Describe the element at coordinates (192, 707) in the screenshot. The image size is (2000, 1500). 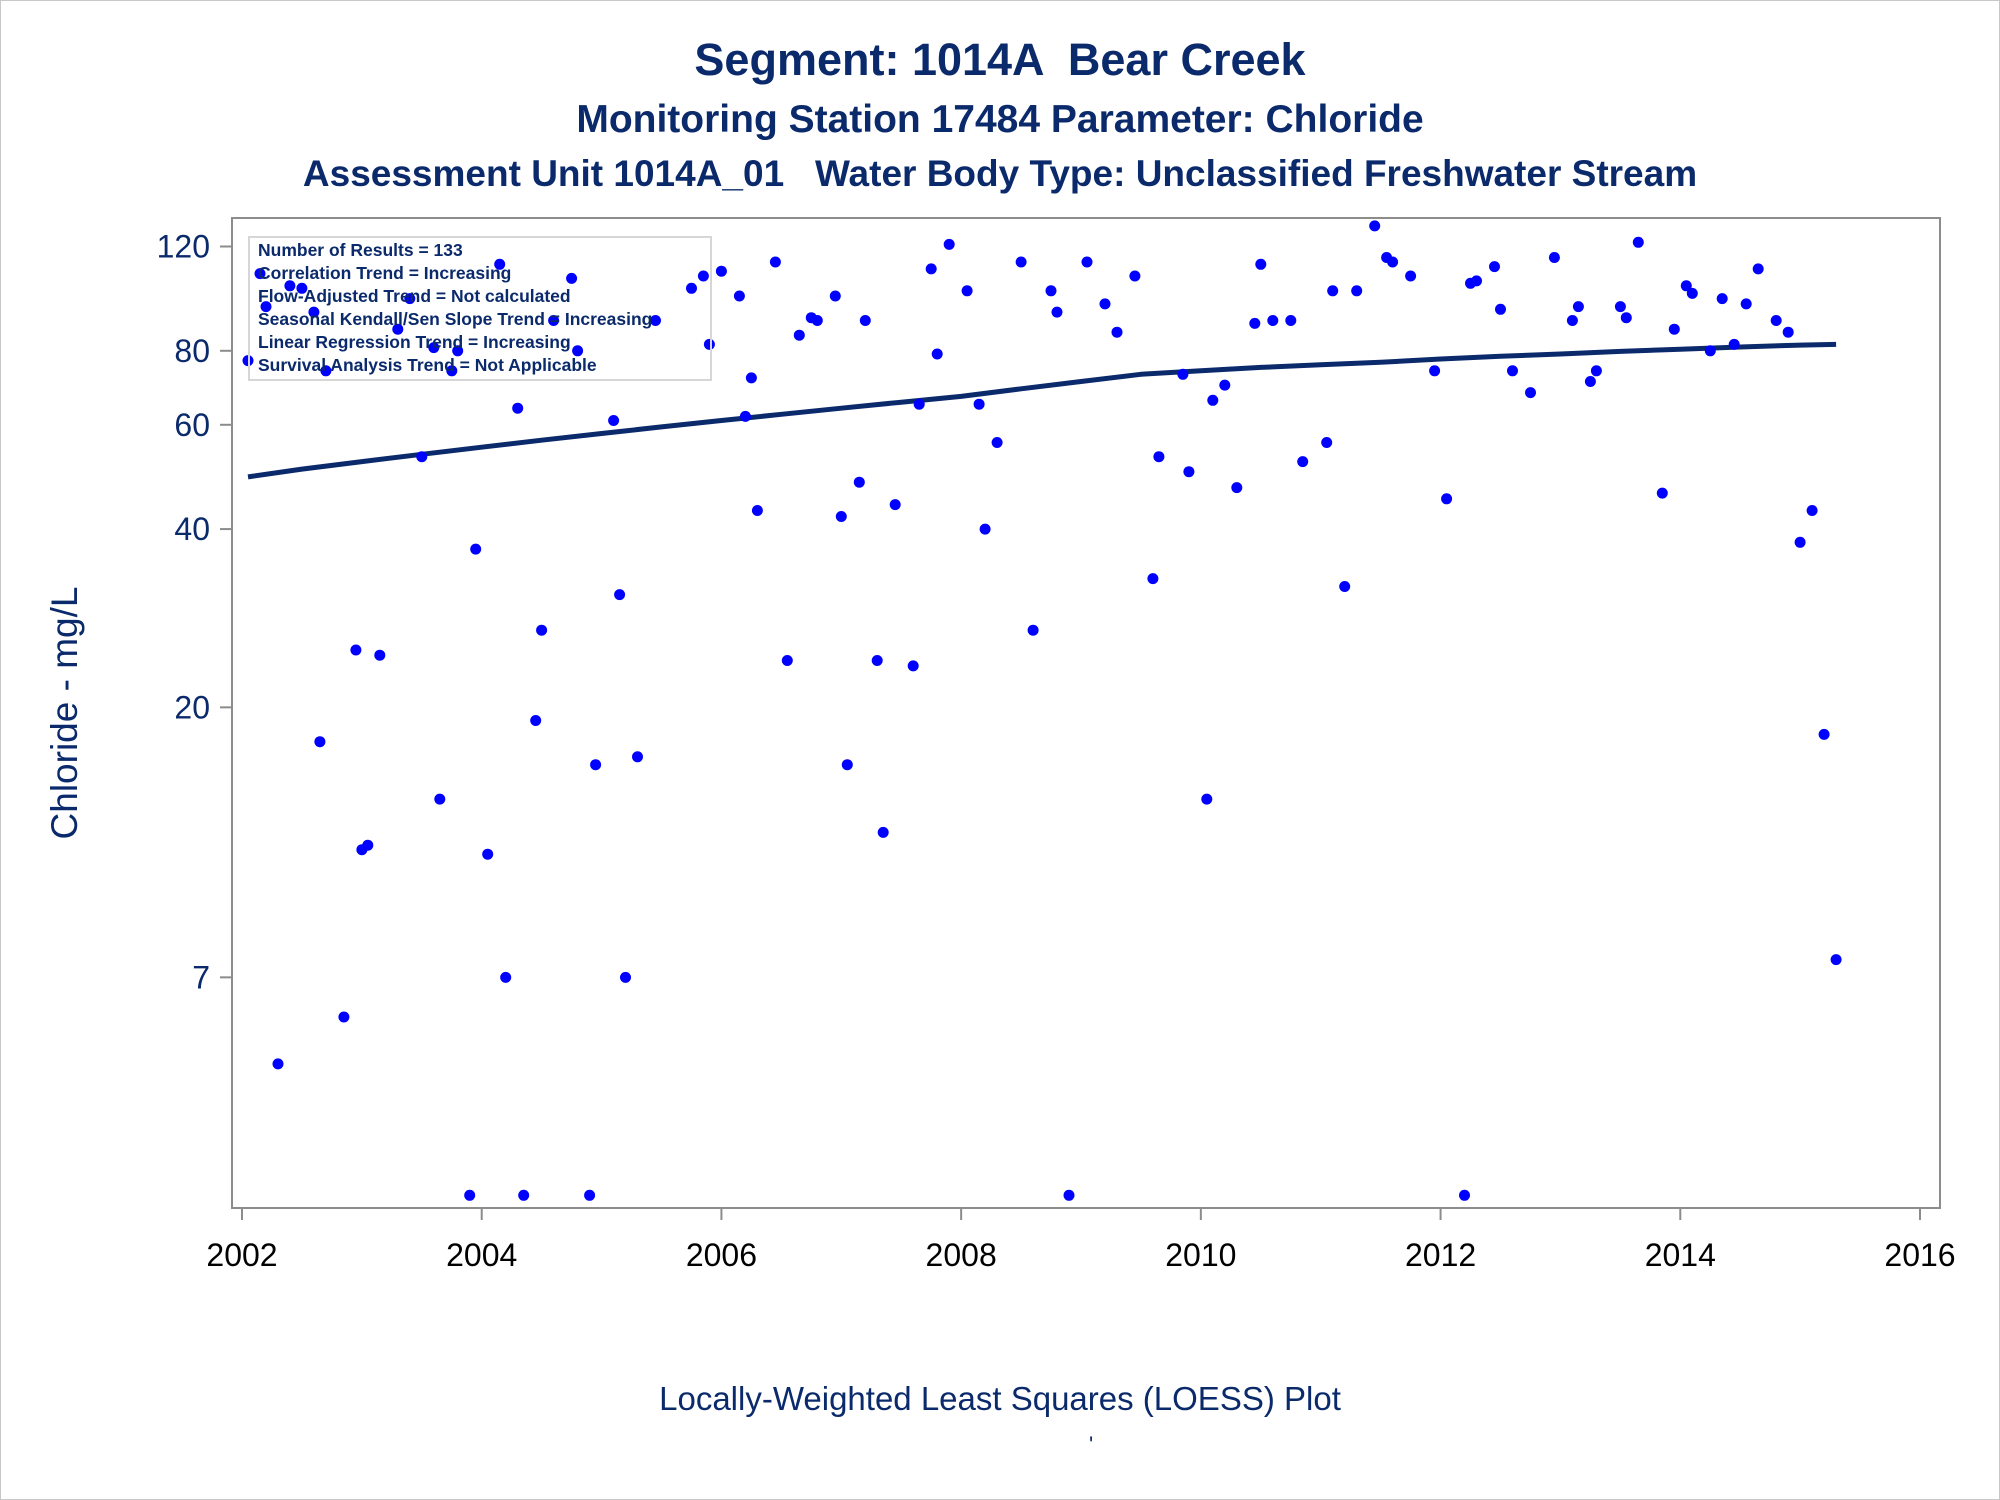
I see `y-tick-label: 20` at that location.